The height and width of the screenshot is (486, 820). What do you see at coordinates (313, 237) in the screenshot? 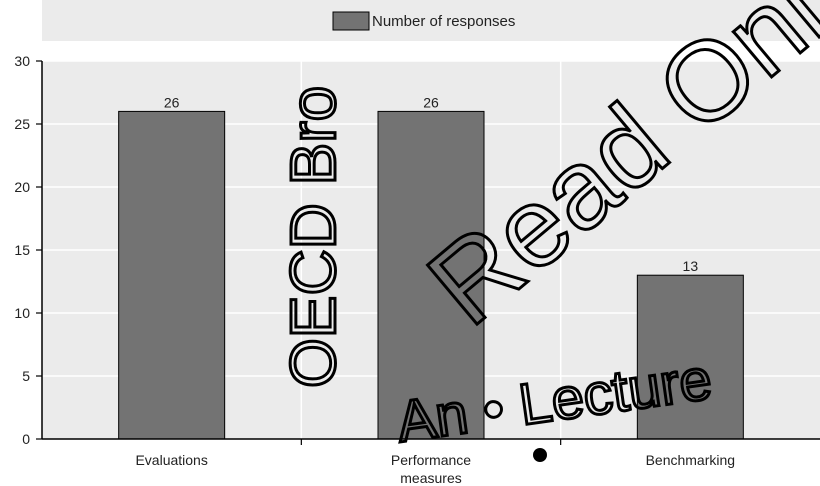
I see `watermark-vertical-text: OECD Bro` at bounding box center [313, 237].